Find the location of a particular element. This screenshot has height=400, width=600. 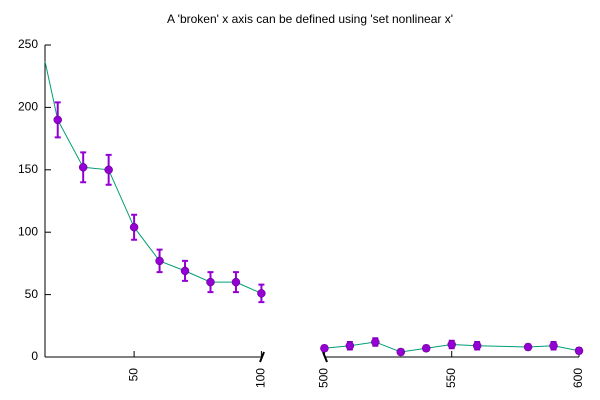

x-tick-label: 100 is located at coordinates (261, 378).